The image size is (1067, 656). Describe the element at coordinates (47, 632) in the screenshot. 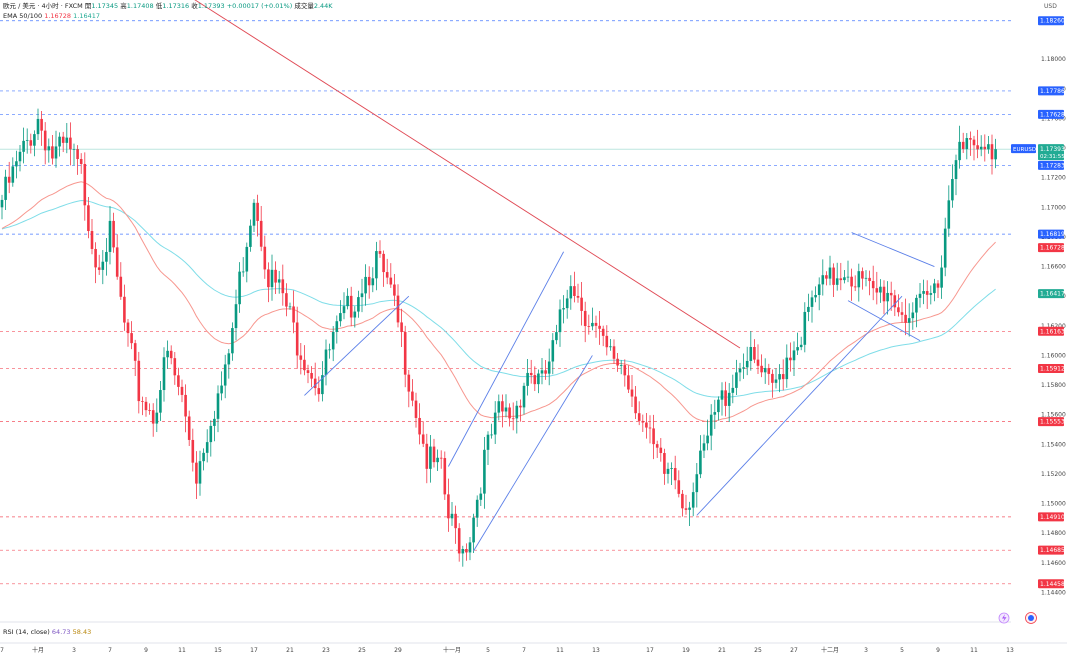

I see `rsi-legend: RSI (14, close) 64.73 58.43` at that location.